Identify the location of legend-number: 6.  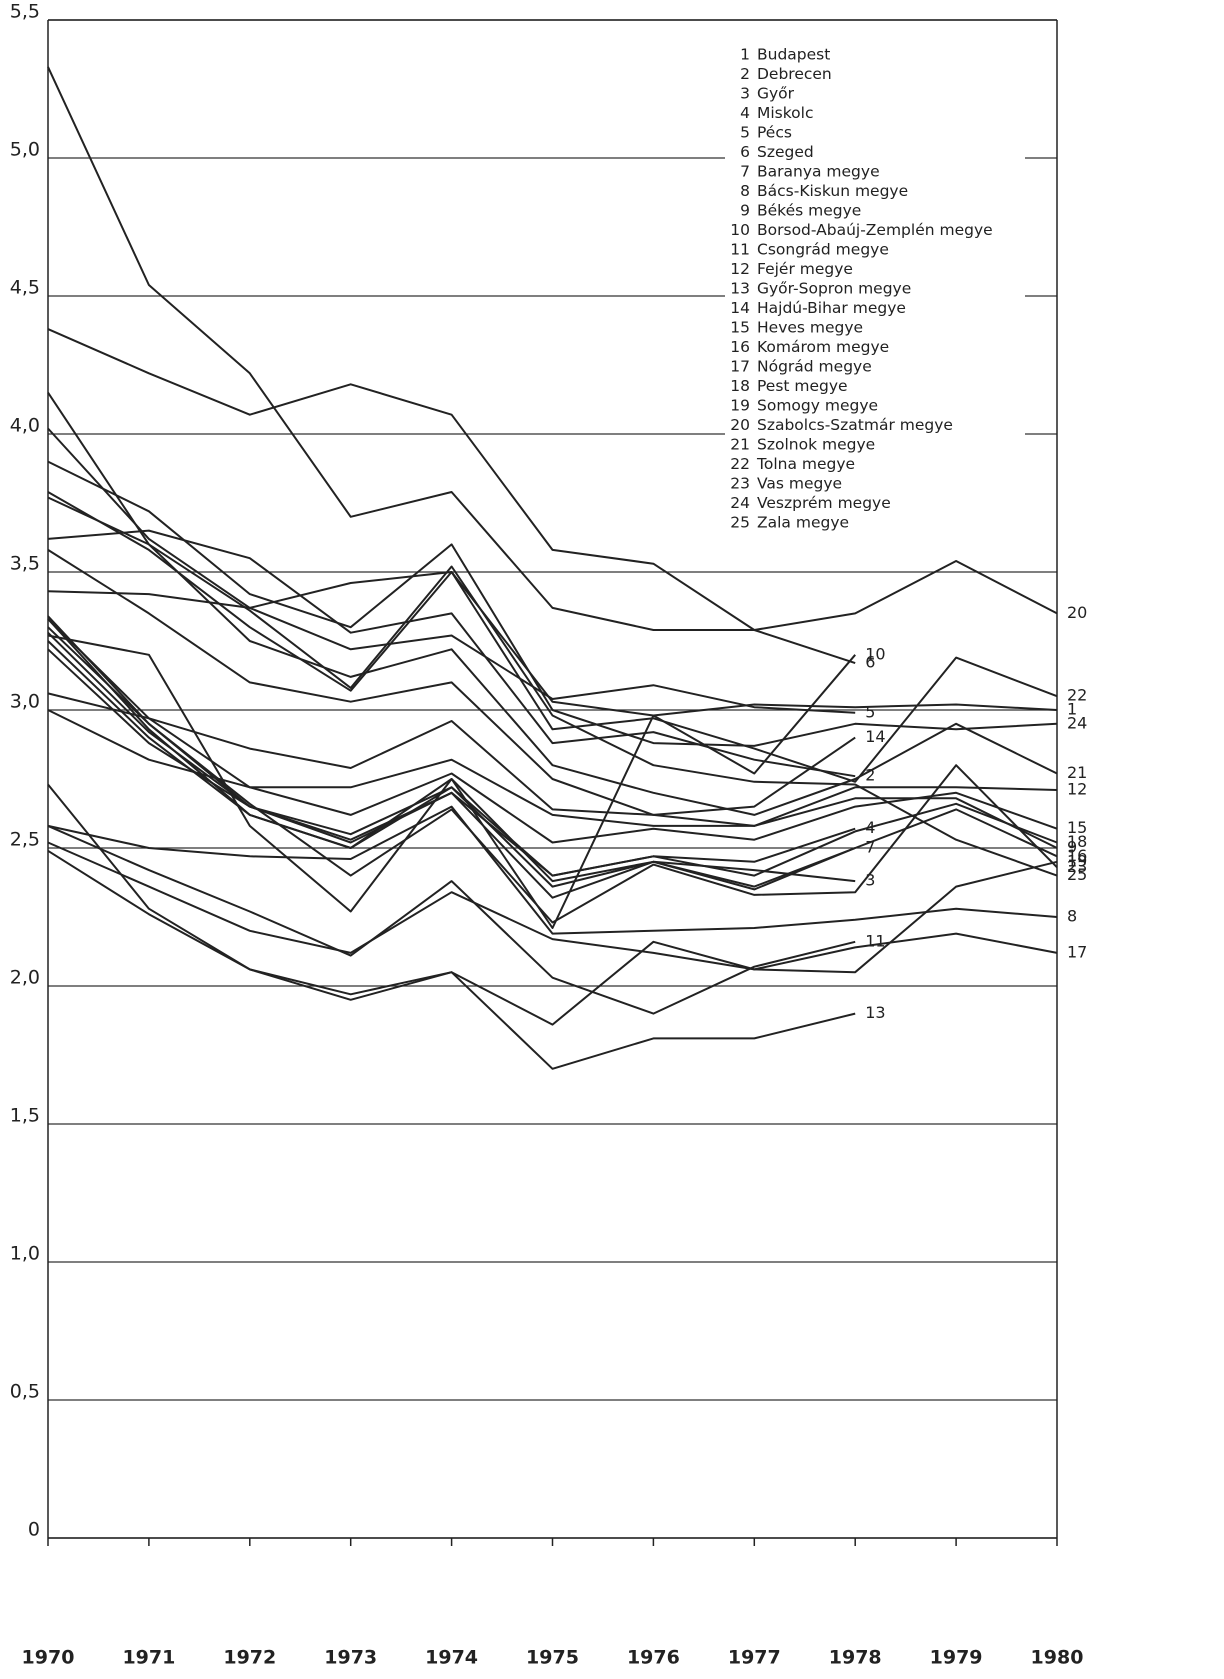
(745, 152).